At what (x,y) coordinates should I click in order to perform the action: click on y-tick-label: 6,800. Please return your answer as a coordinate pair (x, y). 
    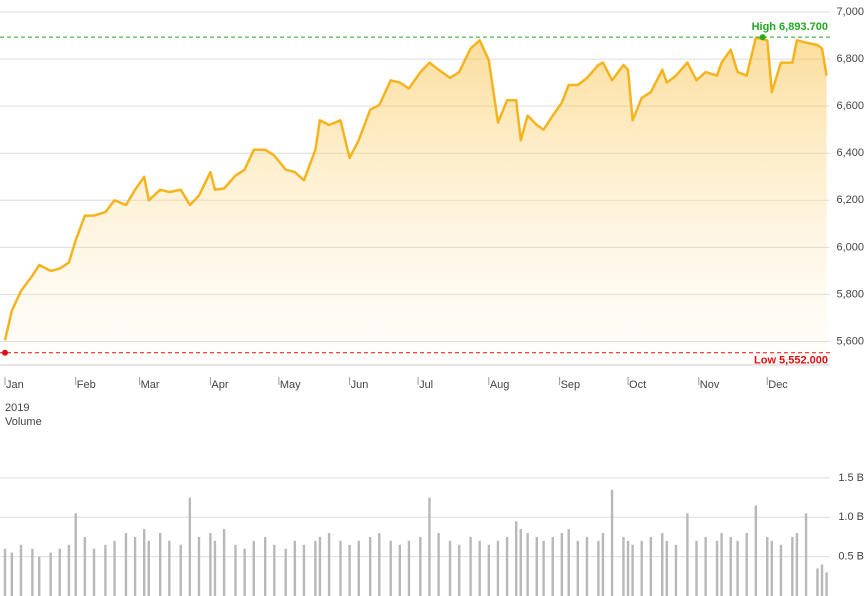
    Looking at the image, I should click on (850, 59).